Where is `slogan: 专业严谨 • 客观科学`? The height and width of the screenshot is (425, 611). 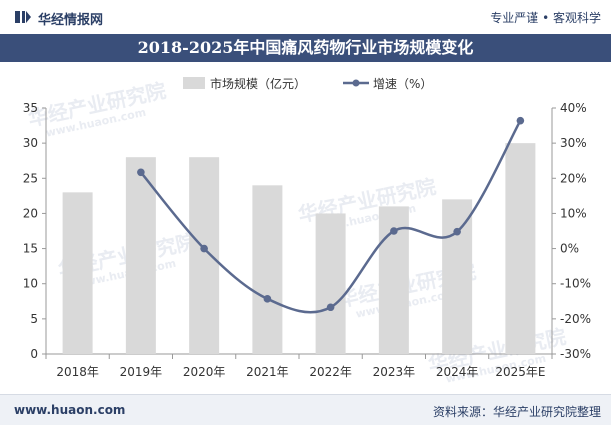 slogan: 专业严谨 • 客观科学 is located at coordinates (545, 18).